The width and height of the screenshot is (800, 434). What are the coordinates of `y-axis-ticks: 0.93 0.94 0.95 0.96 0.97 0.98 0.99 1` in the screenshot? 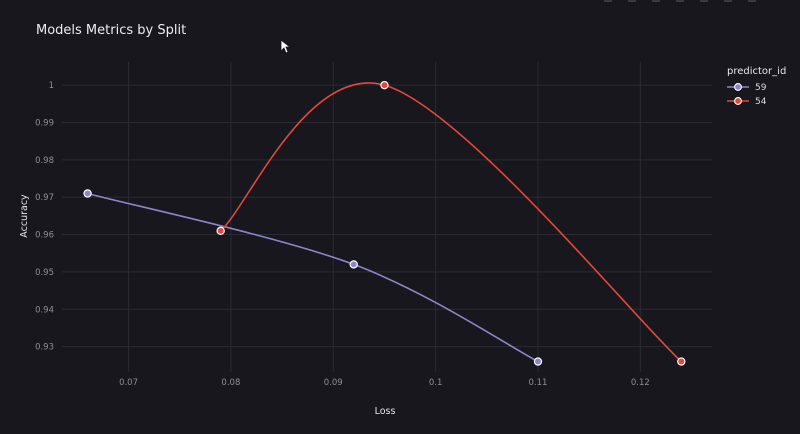 It's located at (44, 216).